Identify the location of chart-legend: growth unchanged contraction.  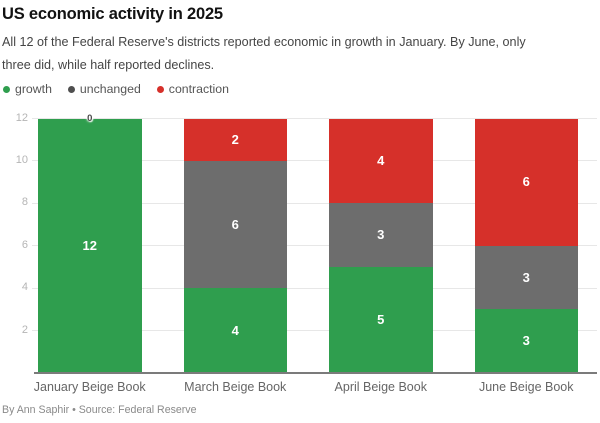
(116, 89).